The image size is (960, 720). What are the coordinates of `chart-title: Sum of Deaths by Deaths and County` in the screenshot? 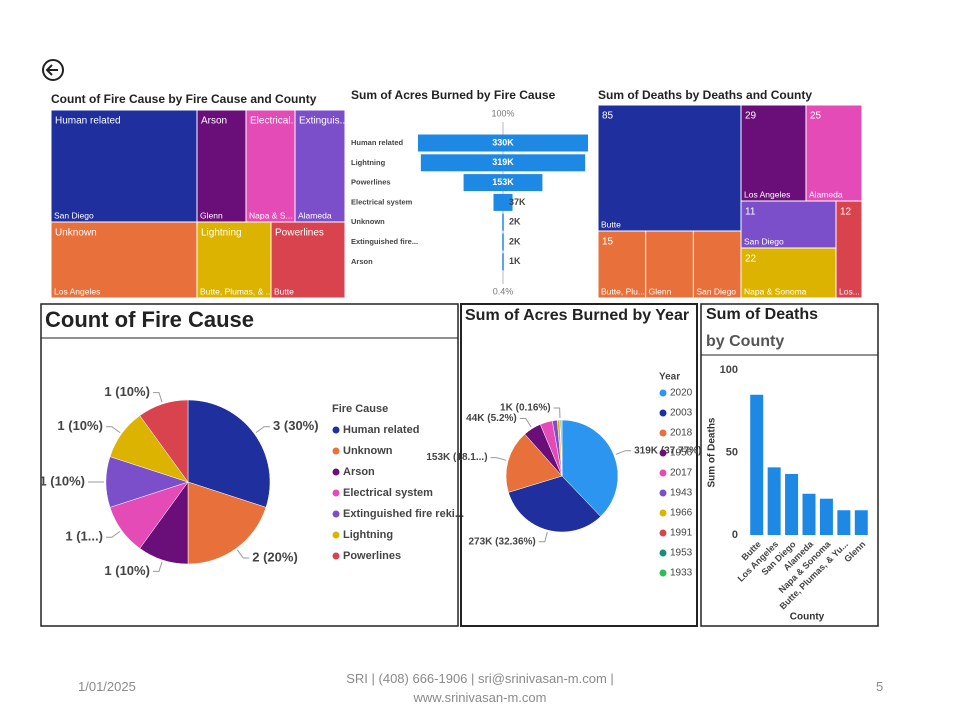 It's located at (705, 95).